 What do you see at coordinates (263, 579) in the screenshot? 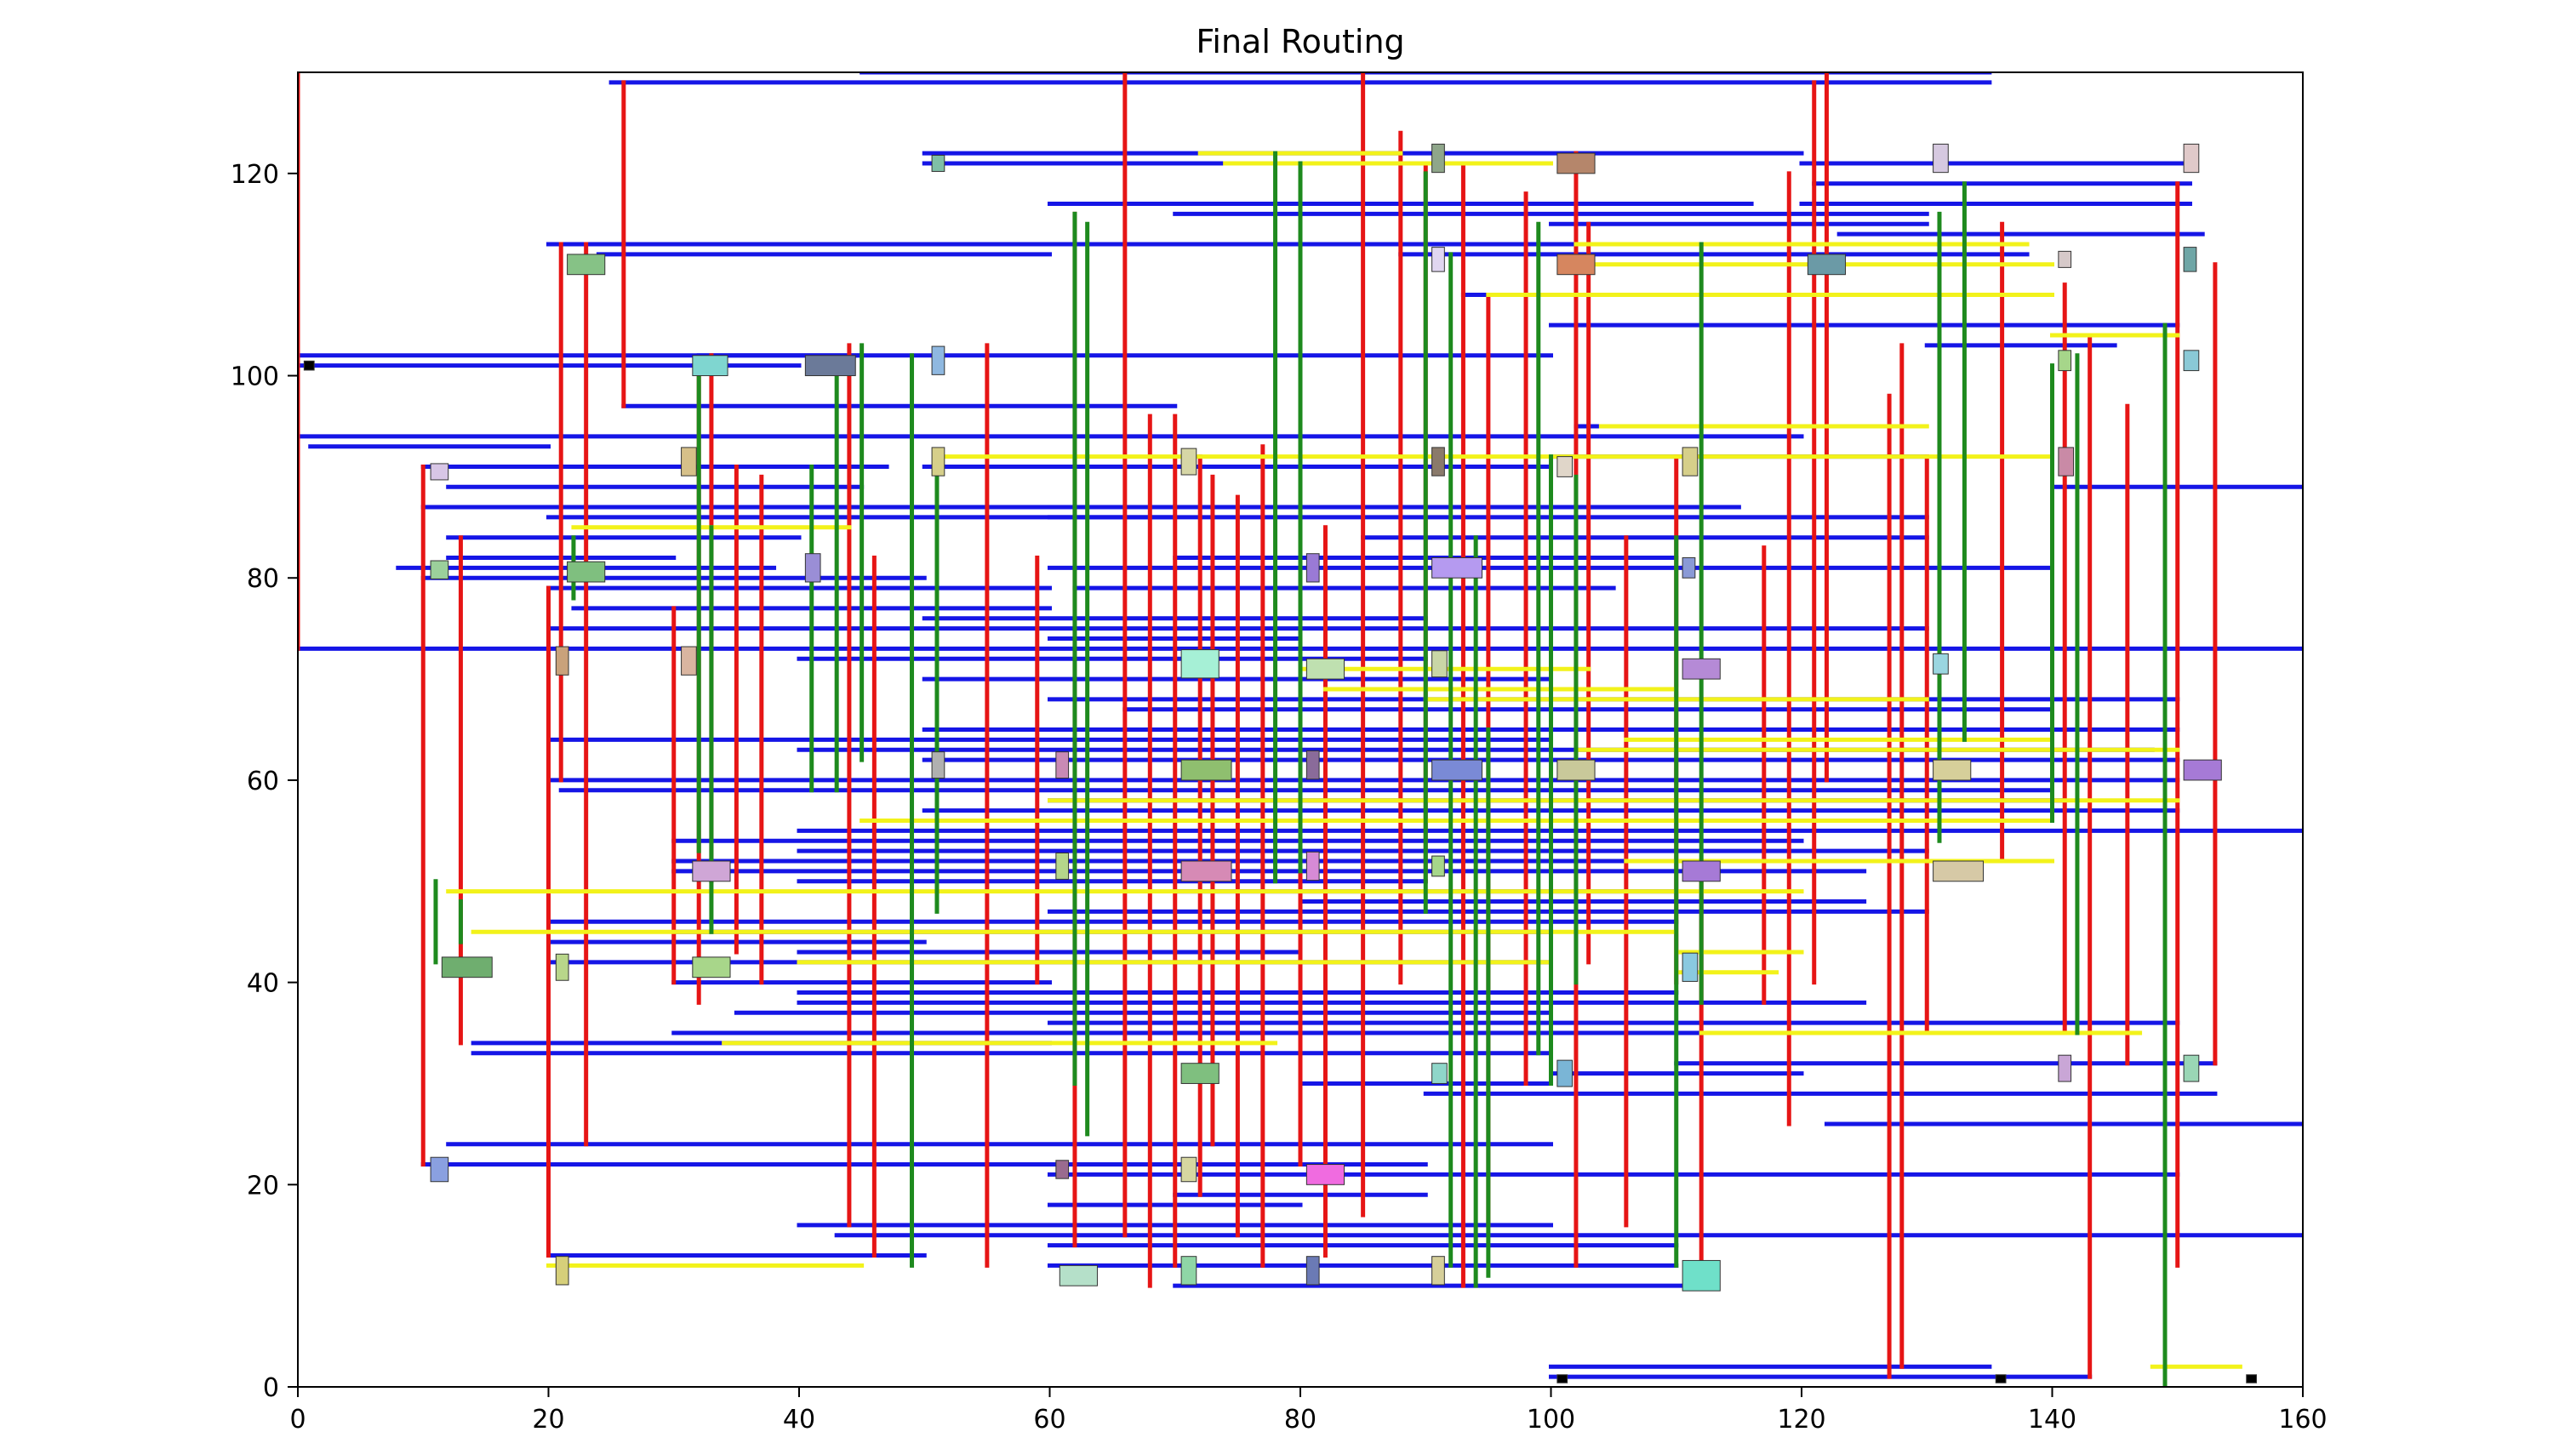
I see `y-tick-label: 80` at bounding box center [263, 579].